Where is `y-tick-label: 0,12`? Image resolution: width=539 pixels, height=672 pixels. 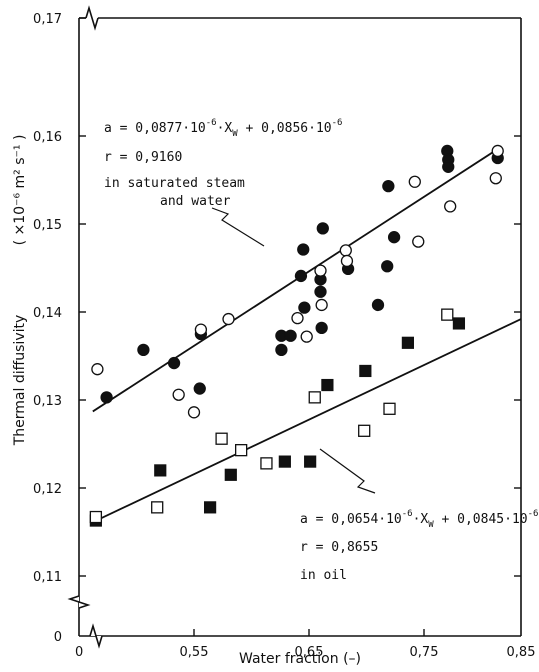 y-tick-label: 0,12 is located at coordinates (47, 489).